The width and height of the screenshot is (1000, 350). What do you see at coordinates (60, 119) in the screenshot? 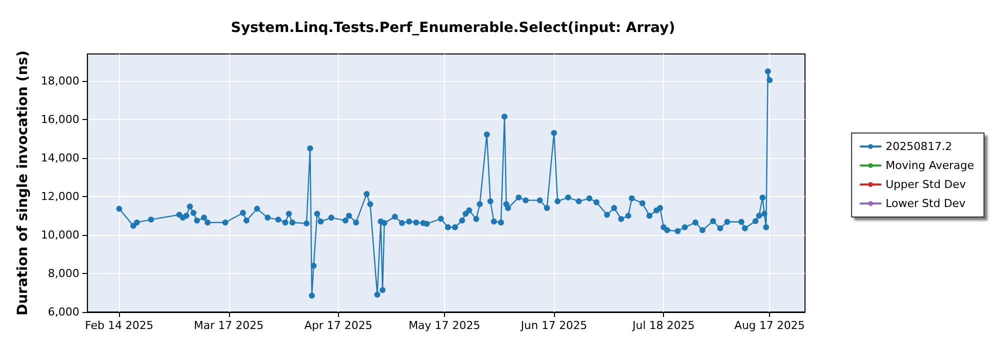
I see `y-tick-label: 16,000` at bounding box center [60, 119].